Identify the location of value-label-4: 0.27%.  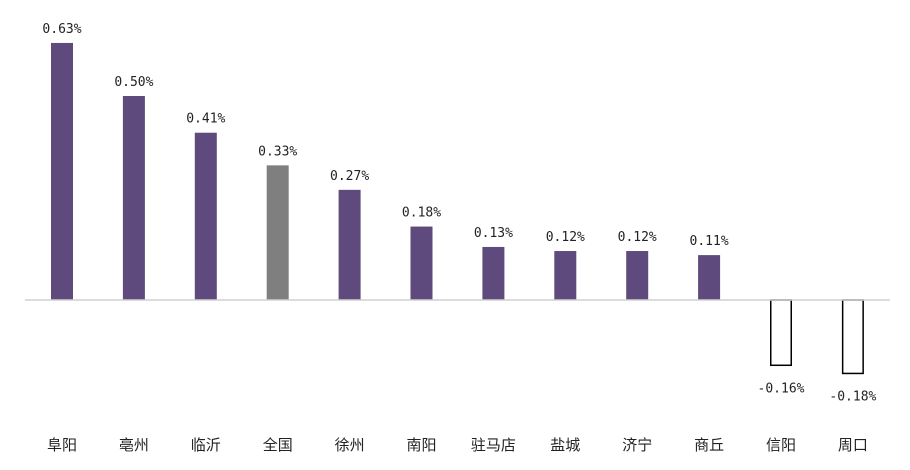
(349, 176).